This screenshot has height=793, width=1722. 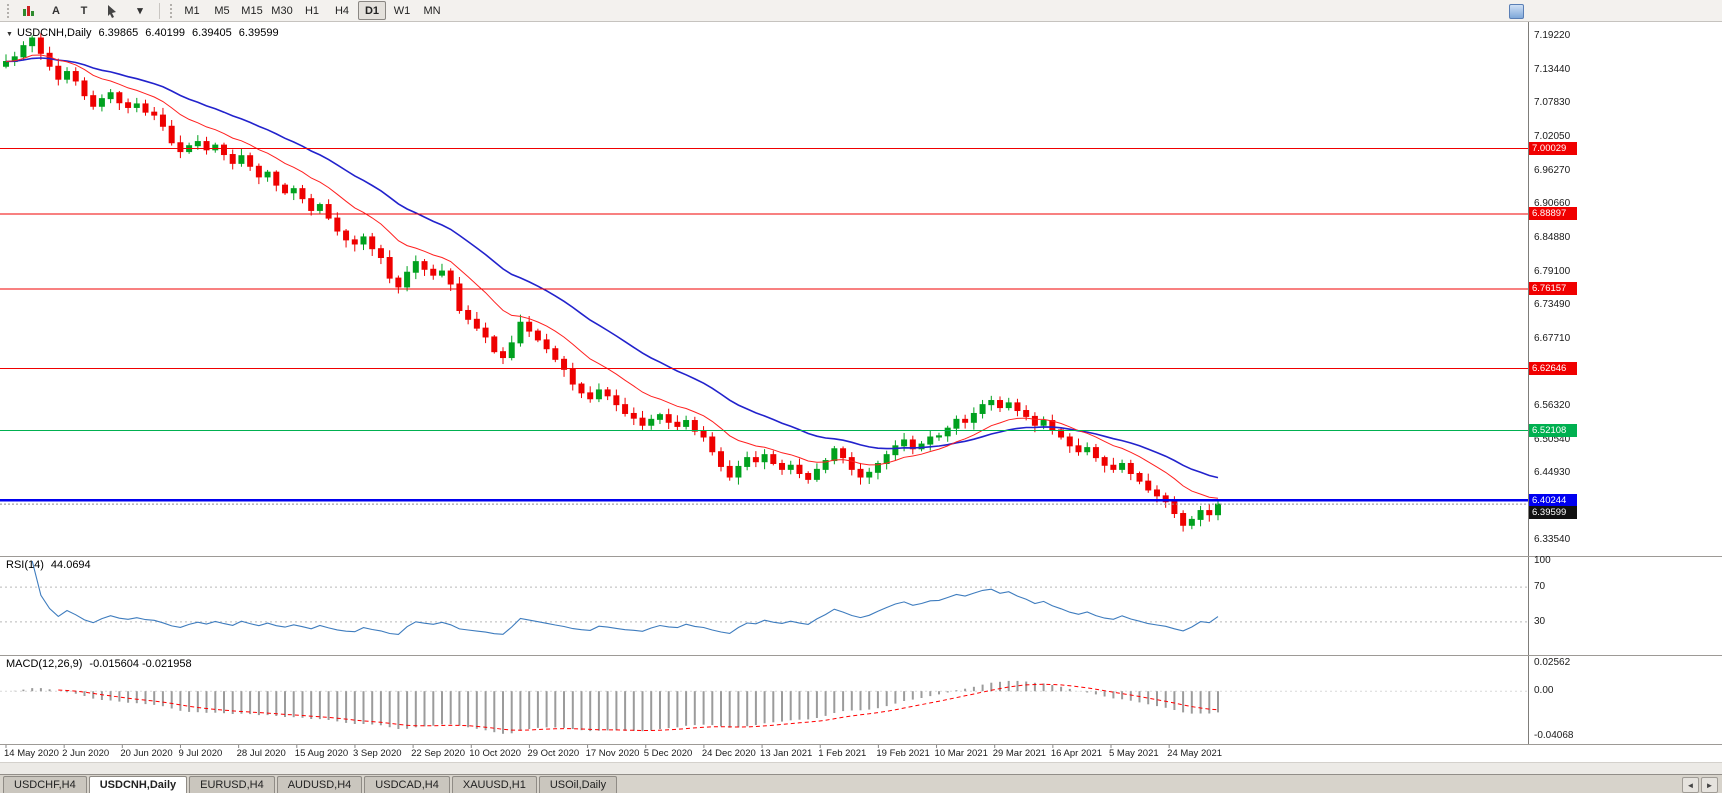 I want to click on chart-tab-audusd-h4: AUDUSD,H4, so click(x=319, y=784).